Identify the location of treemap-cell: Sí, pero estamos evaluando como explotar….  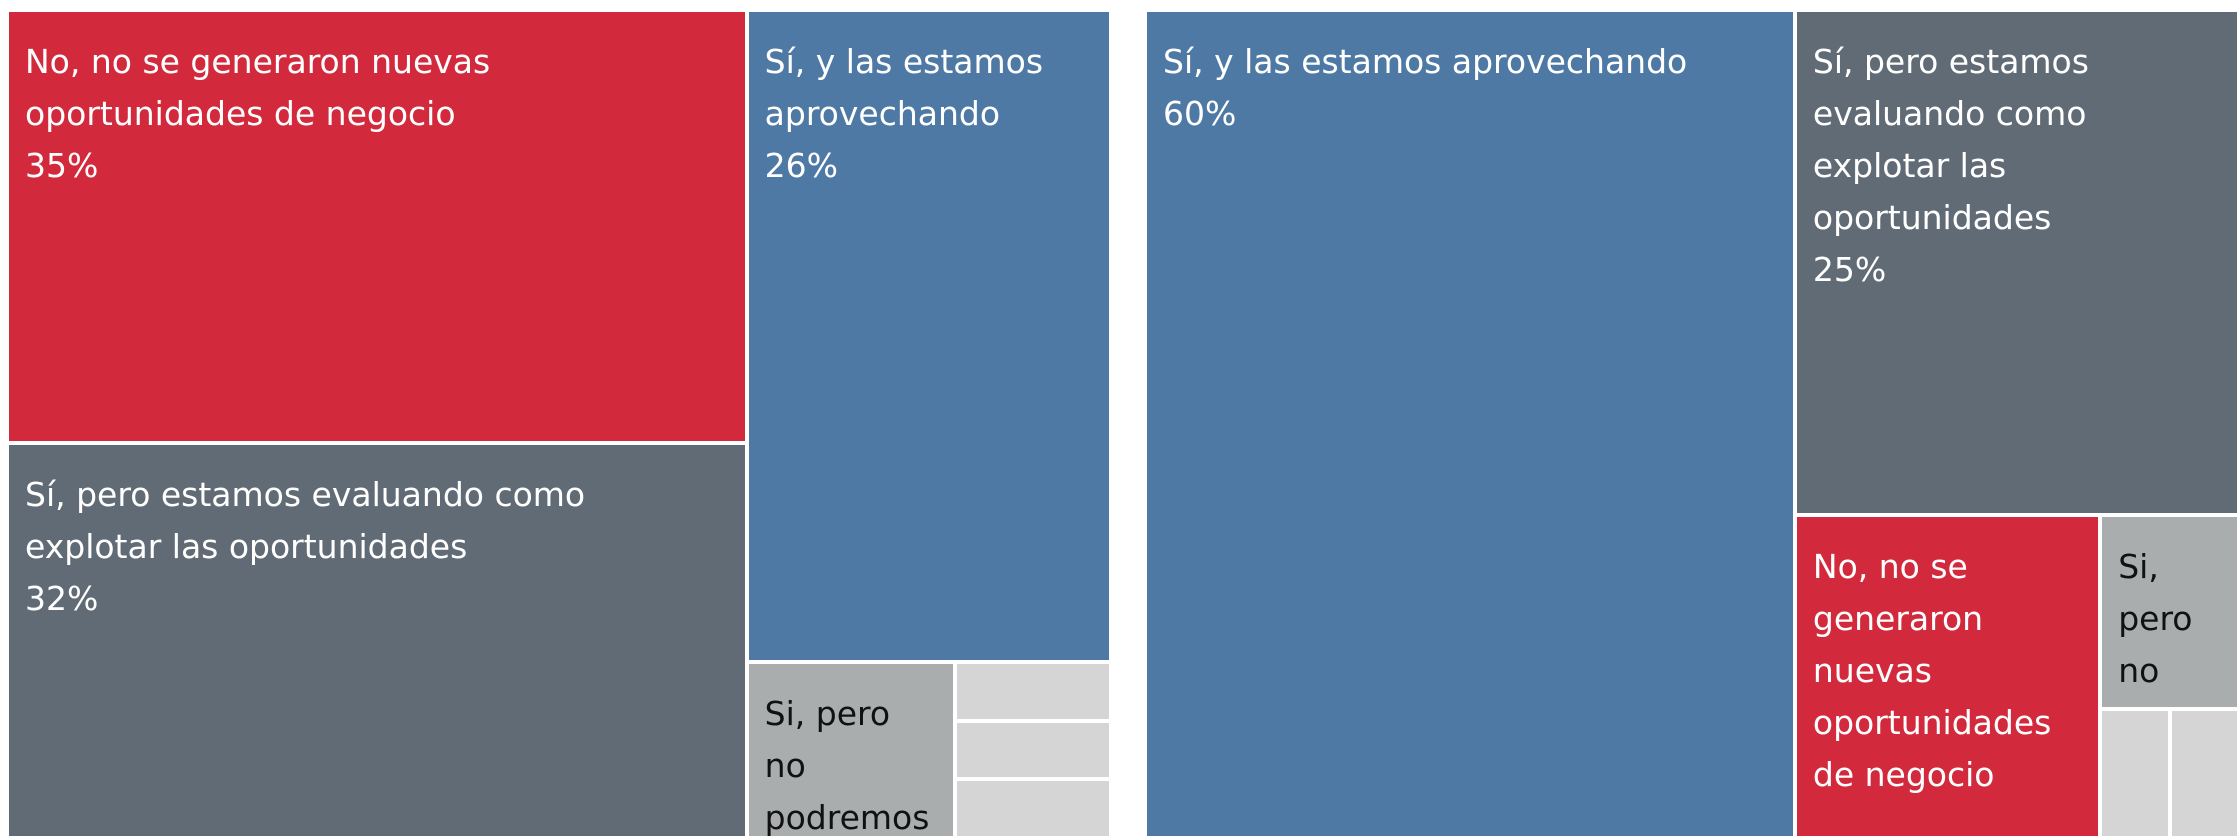
(2016, 262).